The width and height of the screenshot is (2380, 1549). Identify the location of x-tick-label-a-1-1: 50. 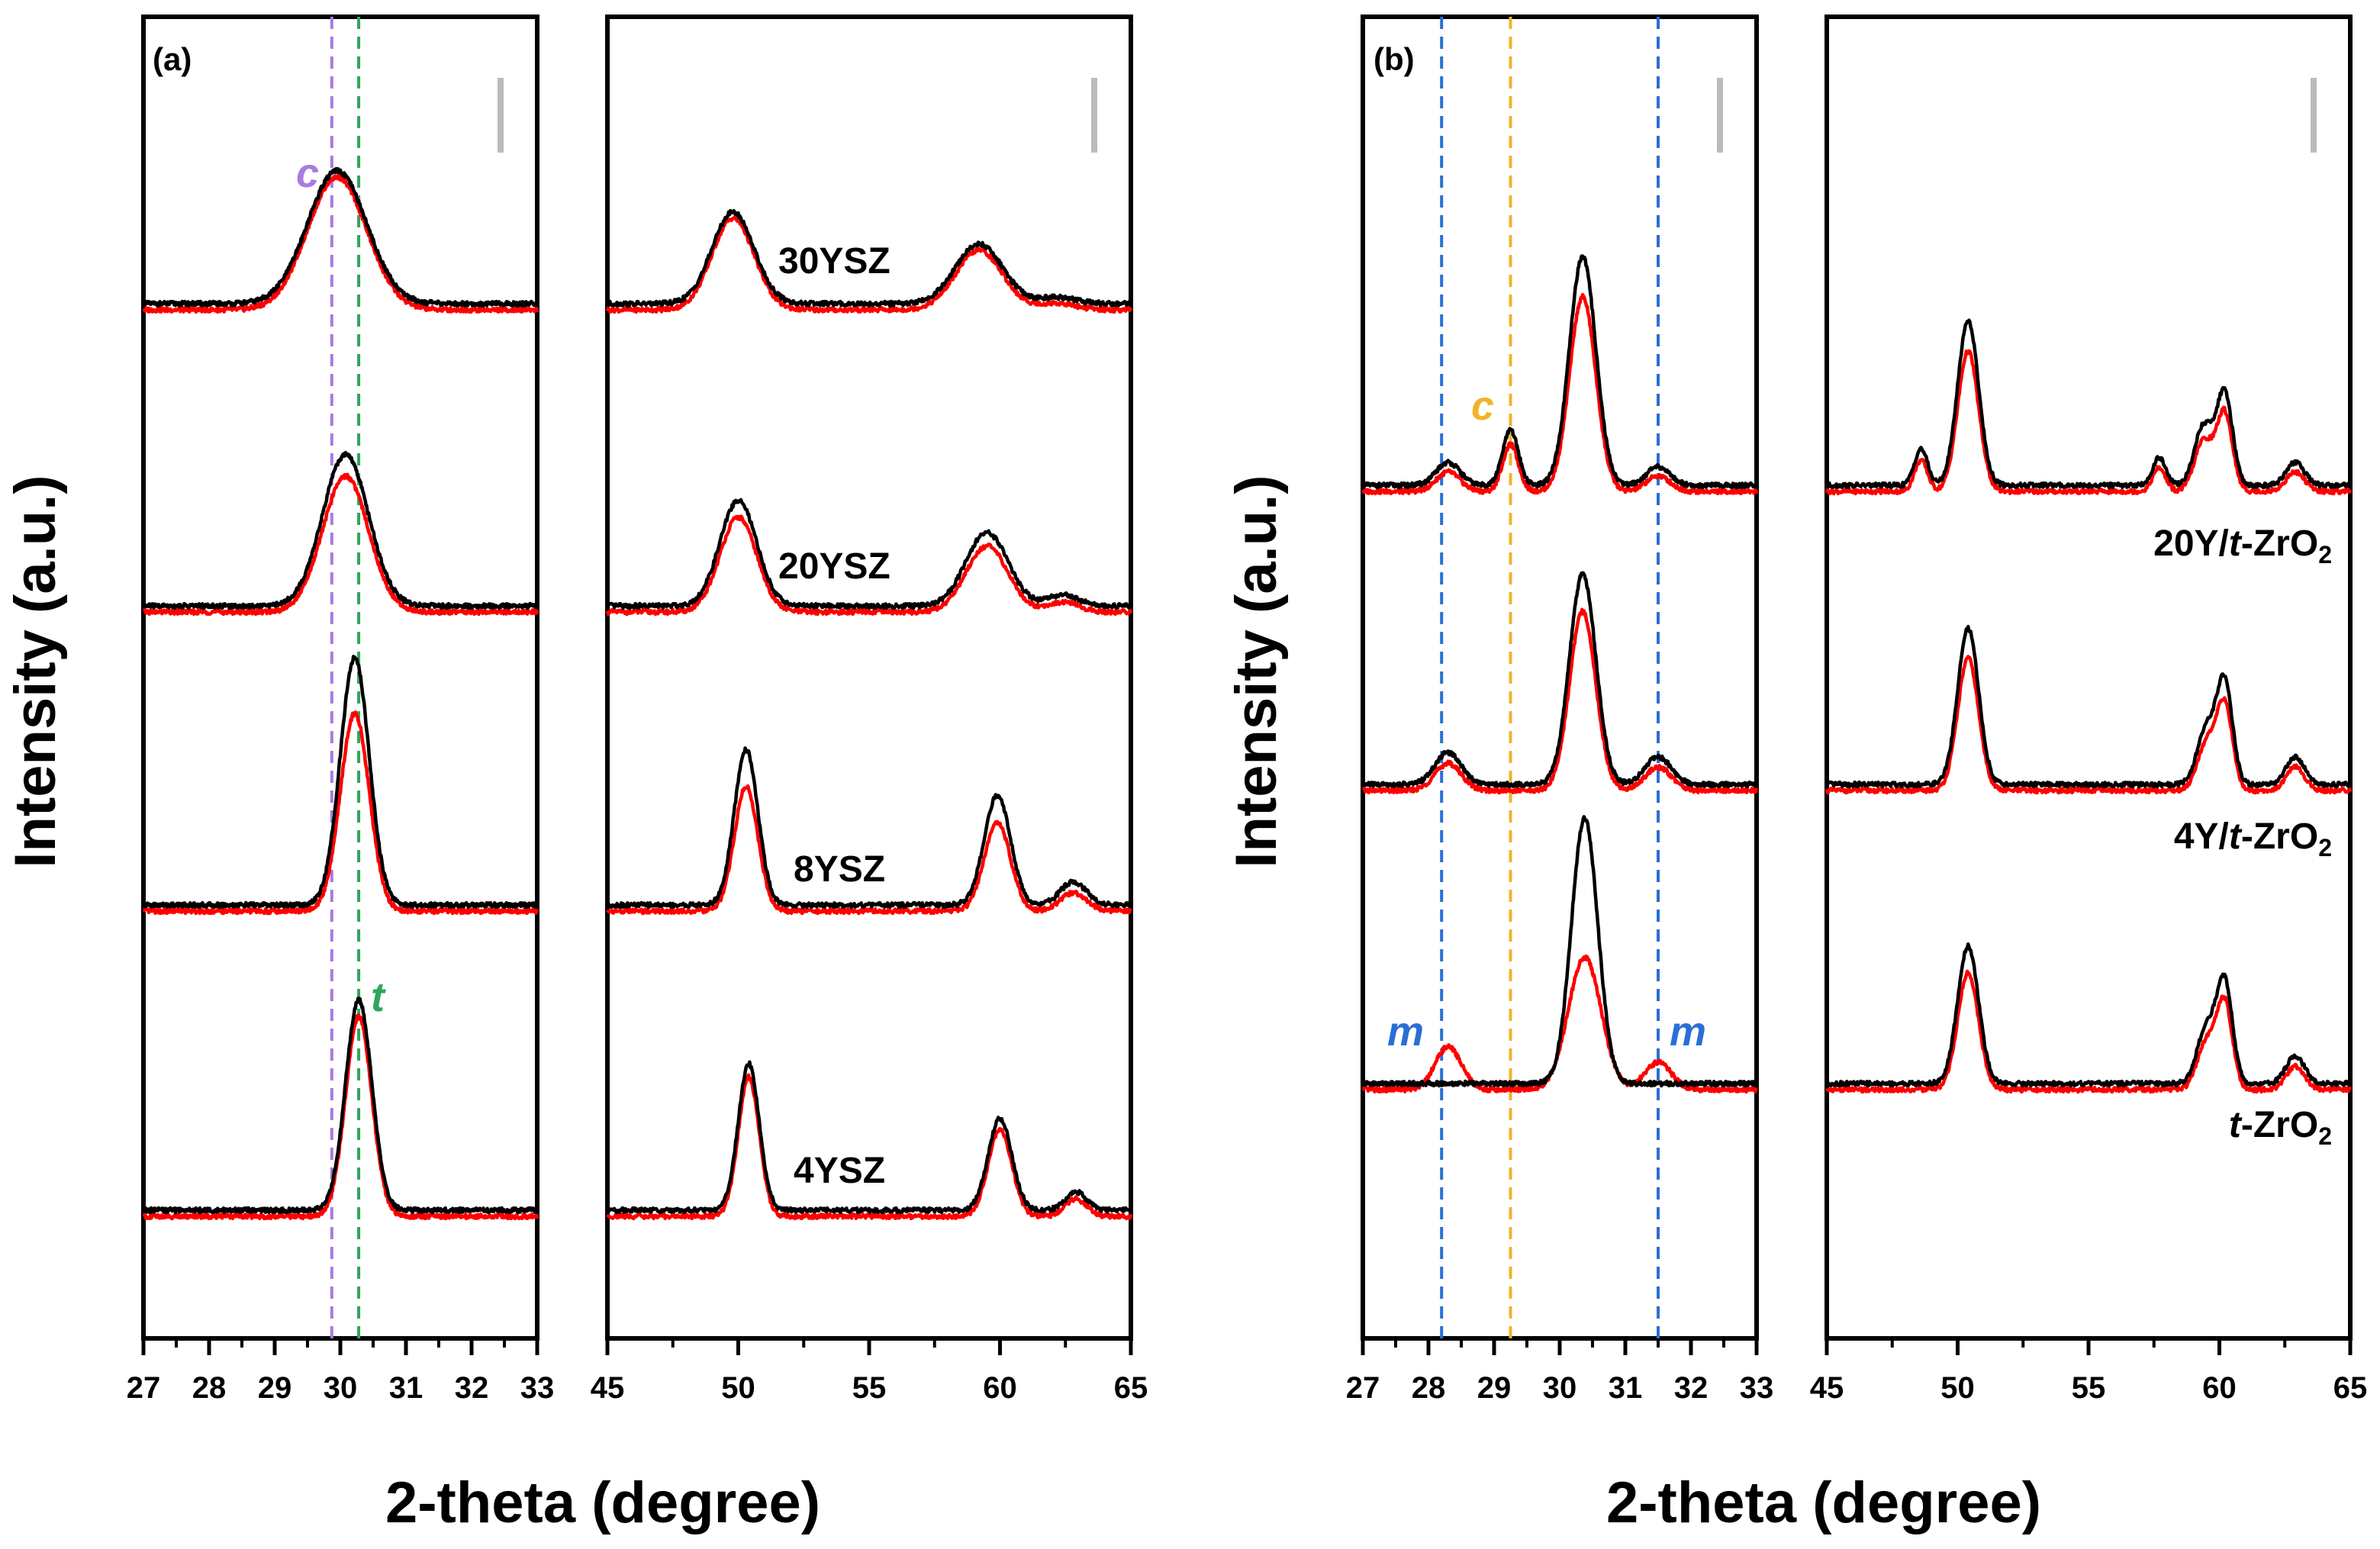
(738, 1388).